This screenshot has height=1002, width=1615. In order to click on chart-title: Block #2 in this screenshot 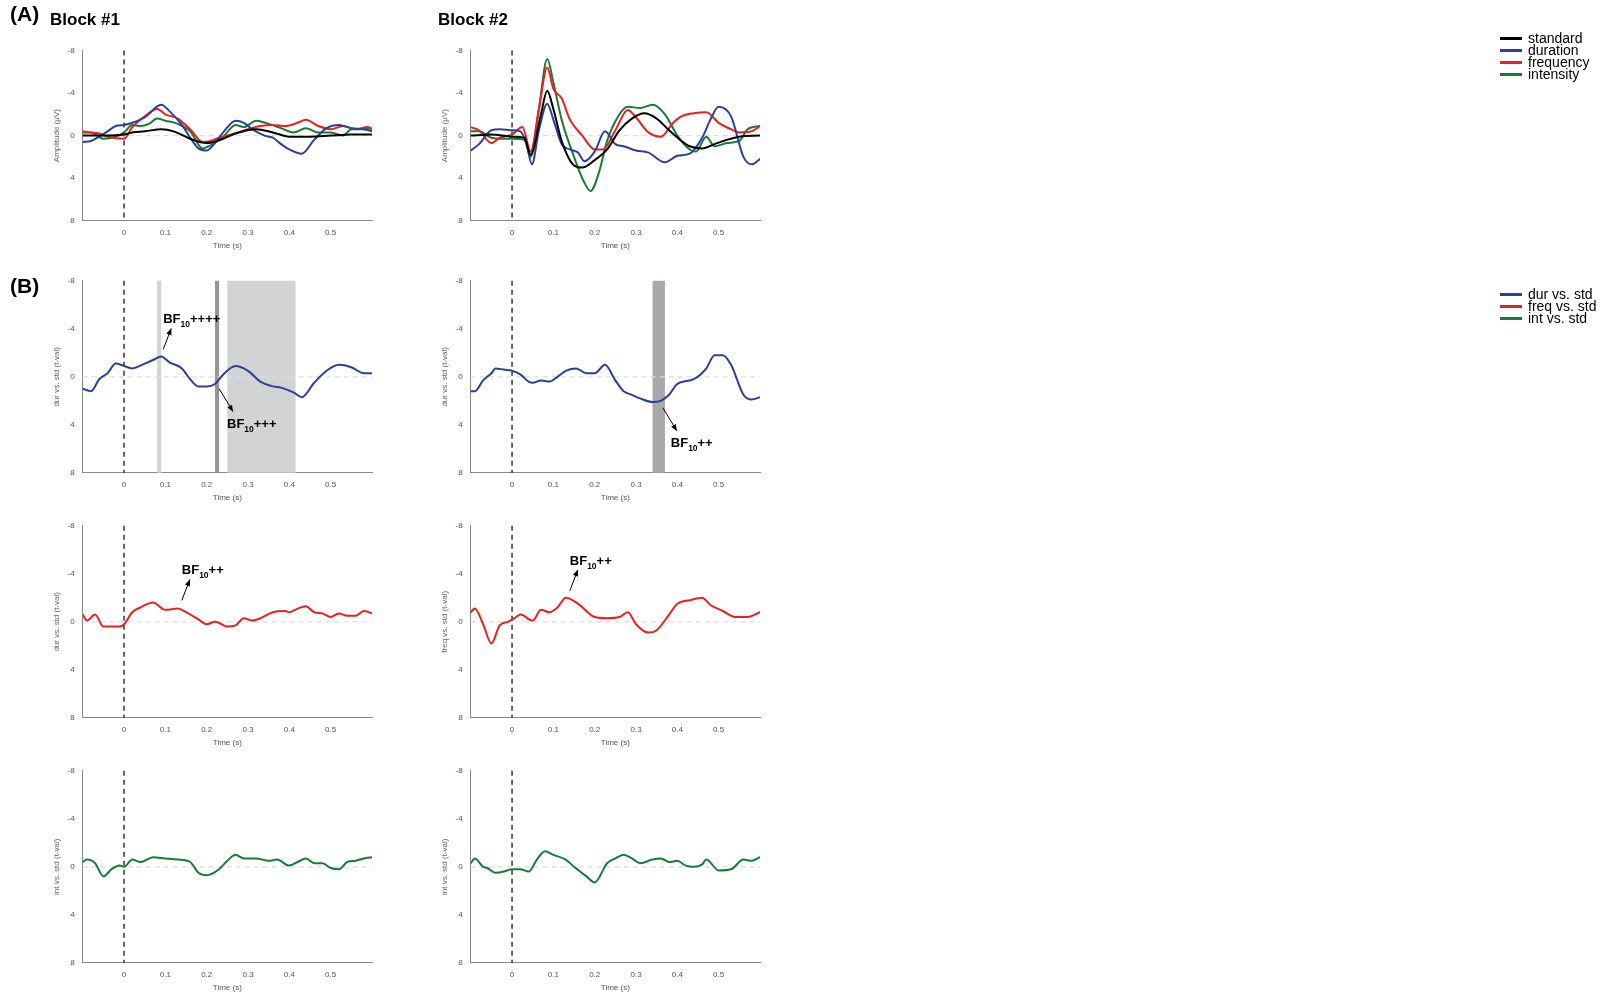, I will do `click(473, 19)`.